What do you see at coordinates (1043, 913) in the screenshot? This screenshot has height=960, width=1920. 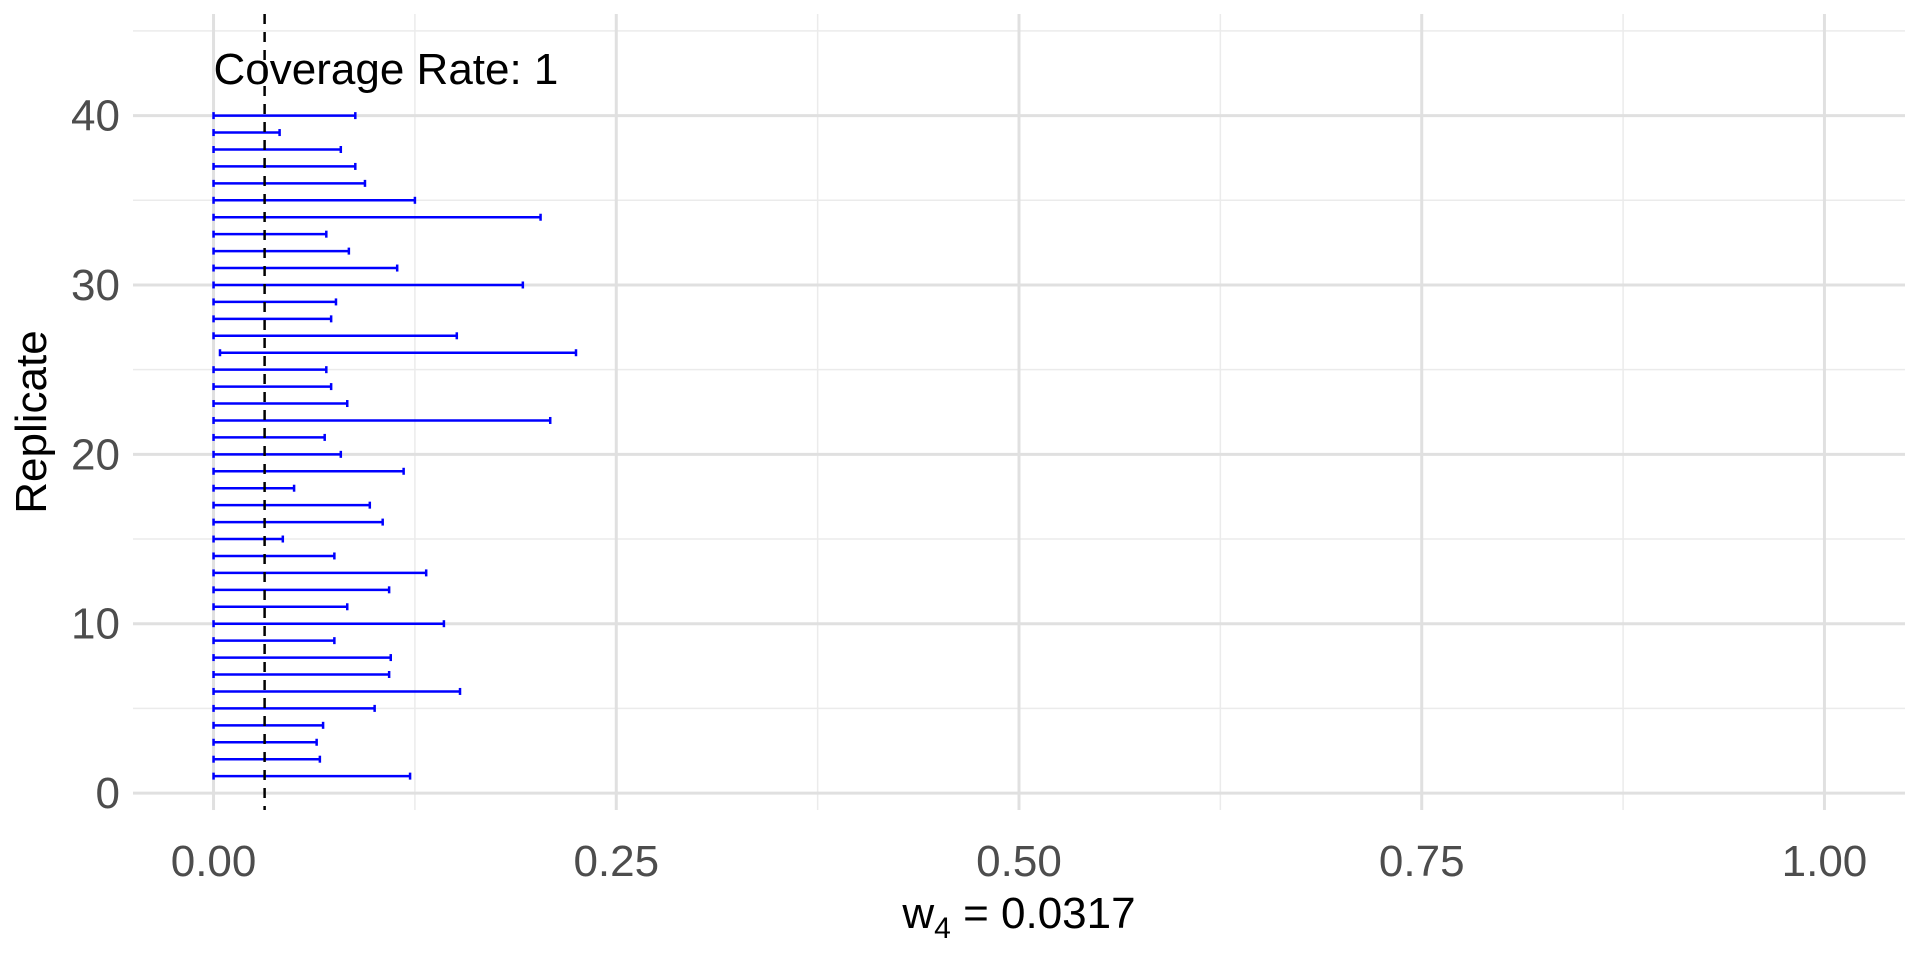 I see `x-axis-title-rest: = 0.0317` at bounding box center [1043, 913].